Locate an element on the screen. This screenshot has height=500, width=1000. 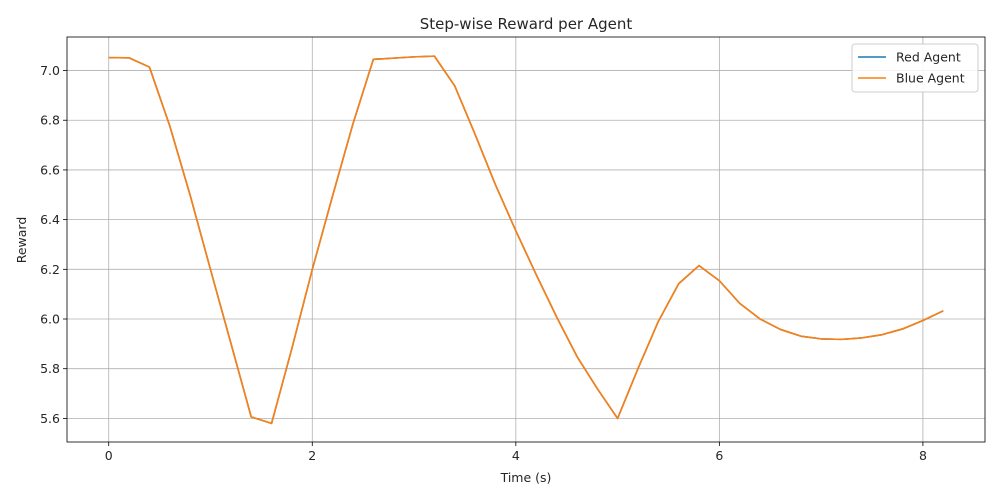
x-tick-label: 4 is located at coordinates (516, 455).